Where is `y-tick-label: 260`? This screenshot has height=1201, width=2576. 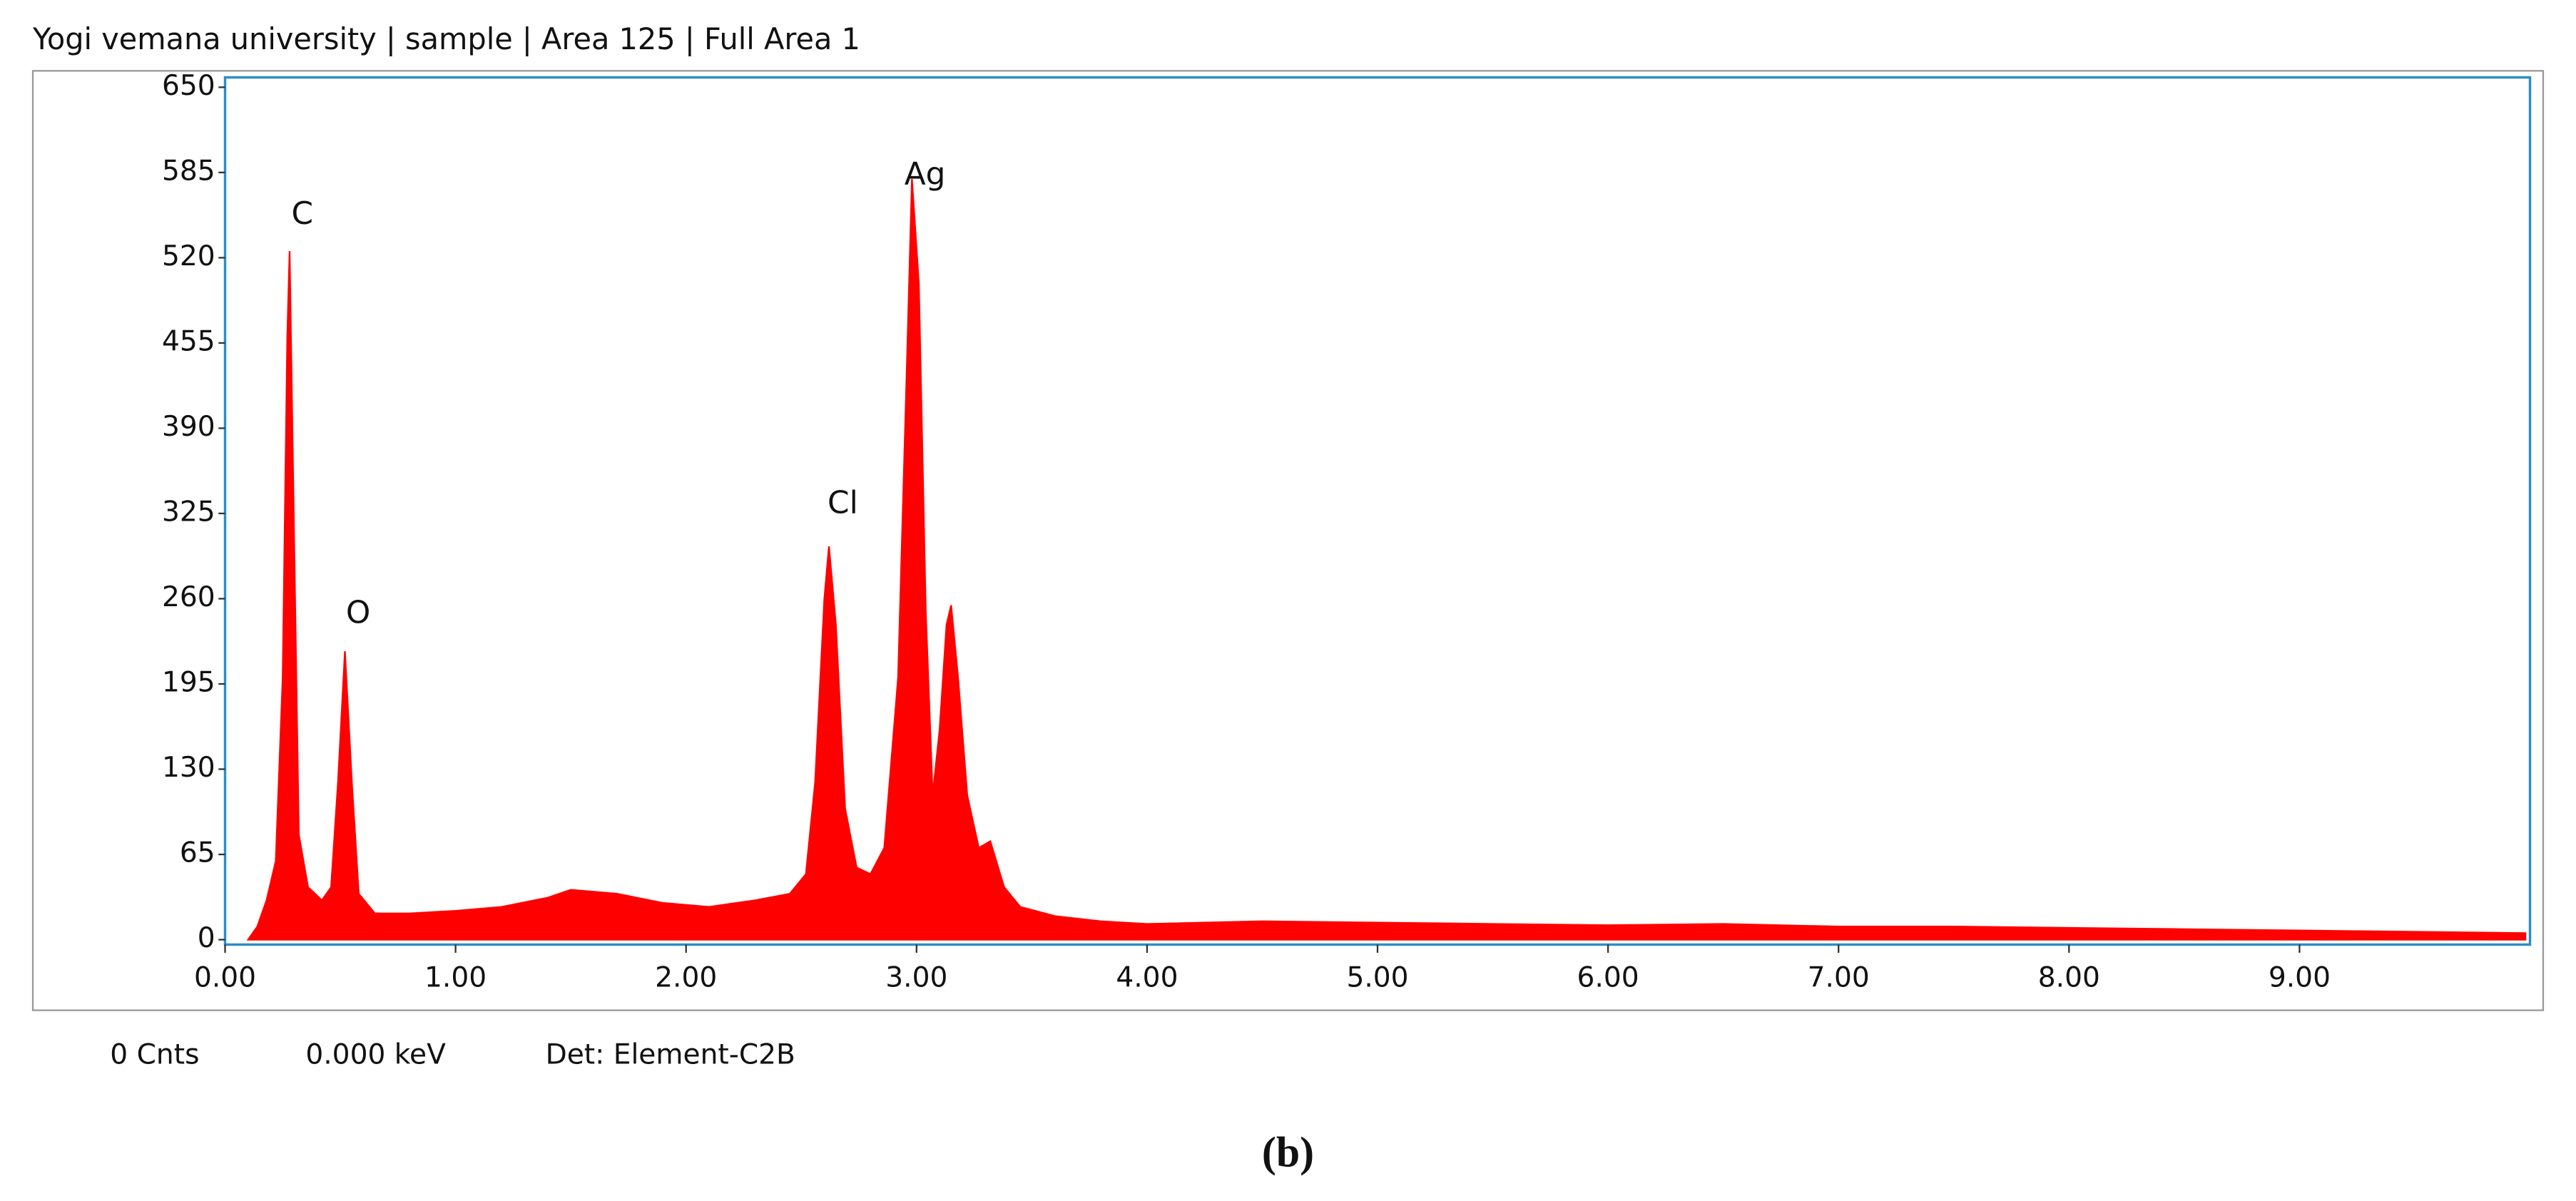
y-tick-label: 260 is located at coordinates (188, 597).